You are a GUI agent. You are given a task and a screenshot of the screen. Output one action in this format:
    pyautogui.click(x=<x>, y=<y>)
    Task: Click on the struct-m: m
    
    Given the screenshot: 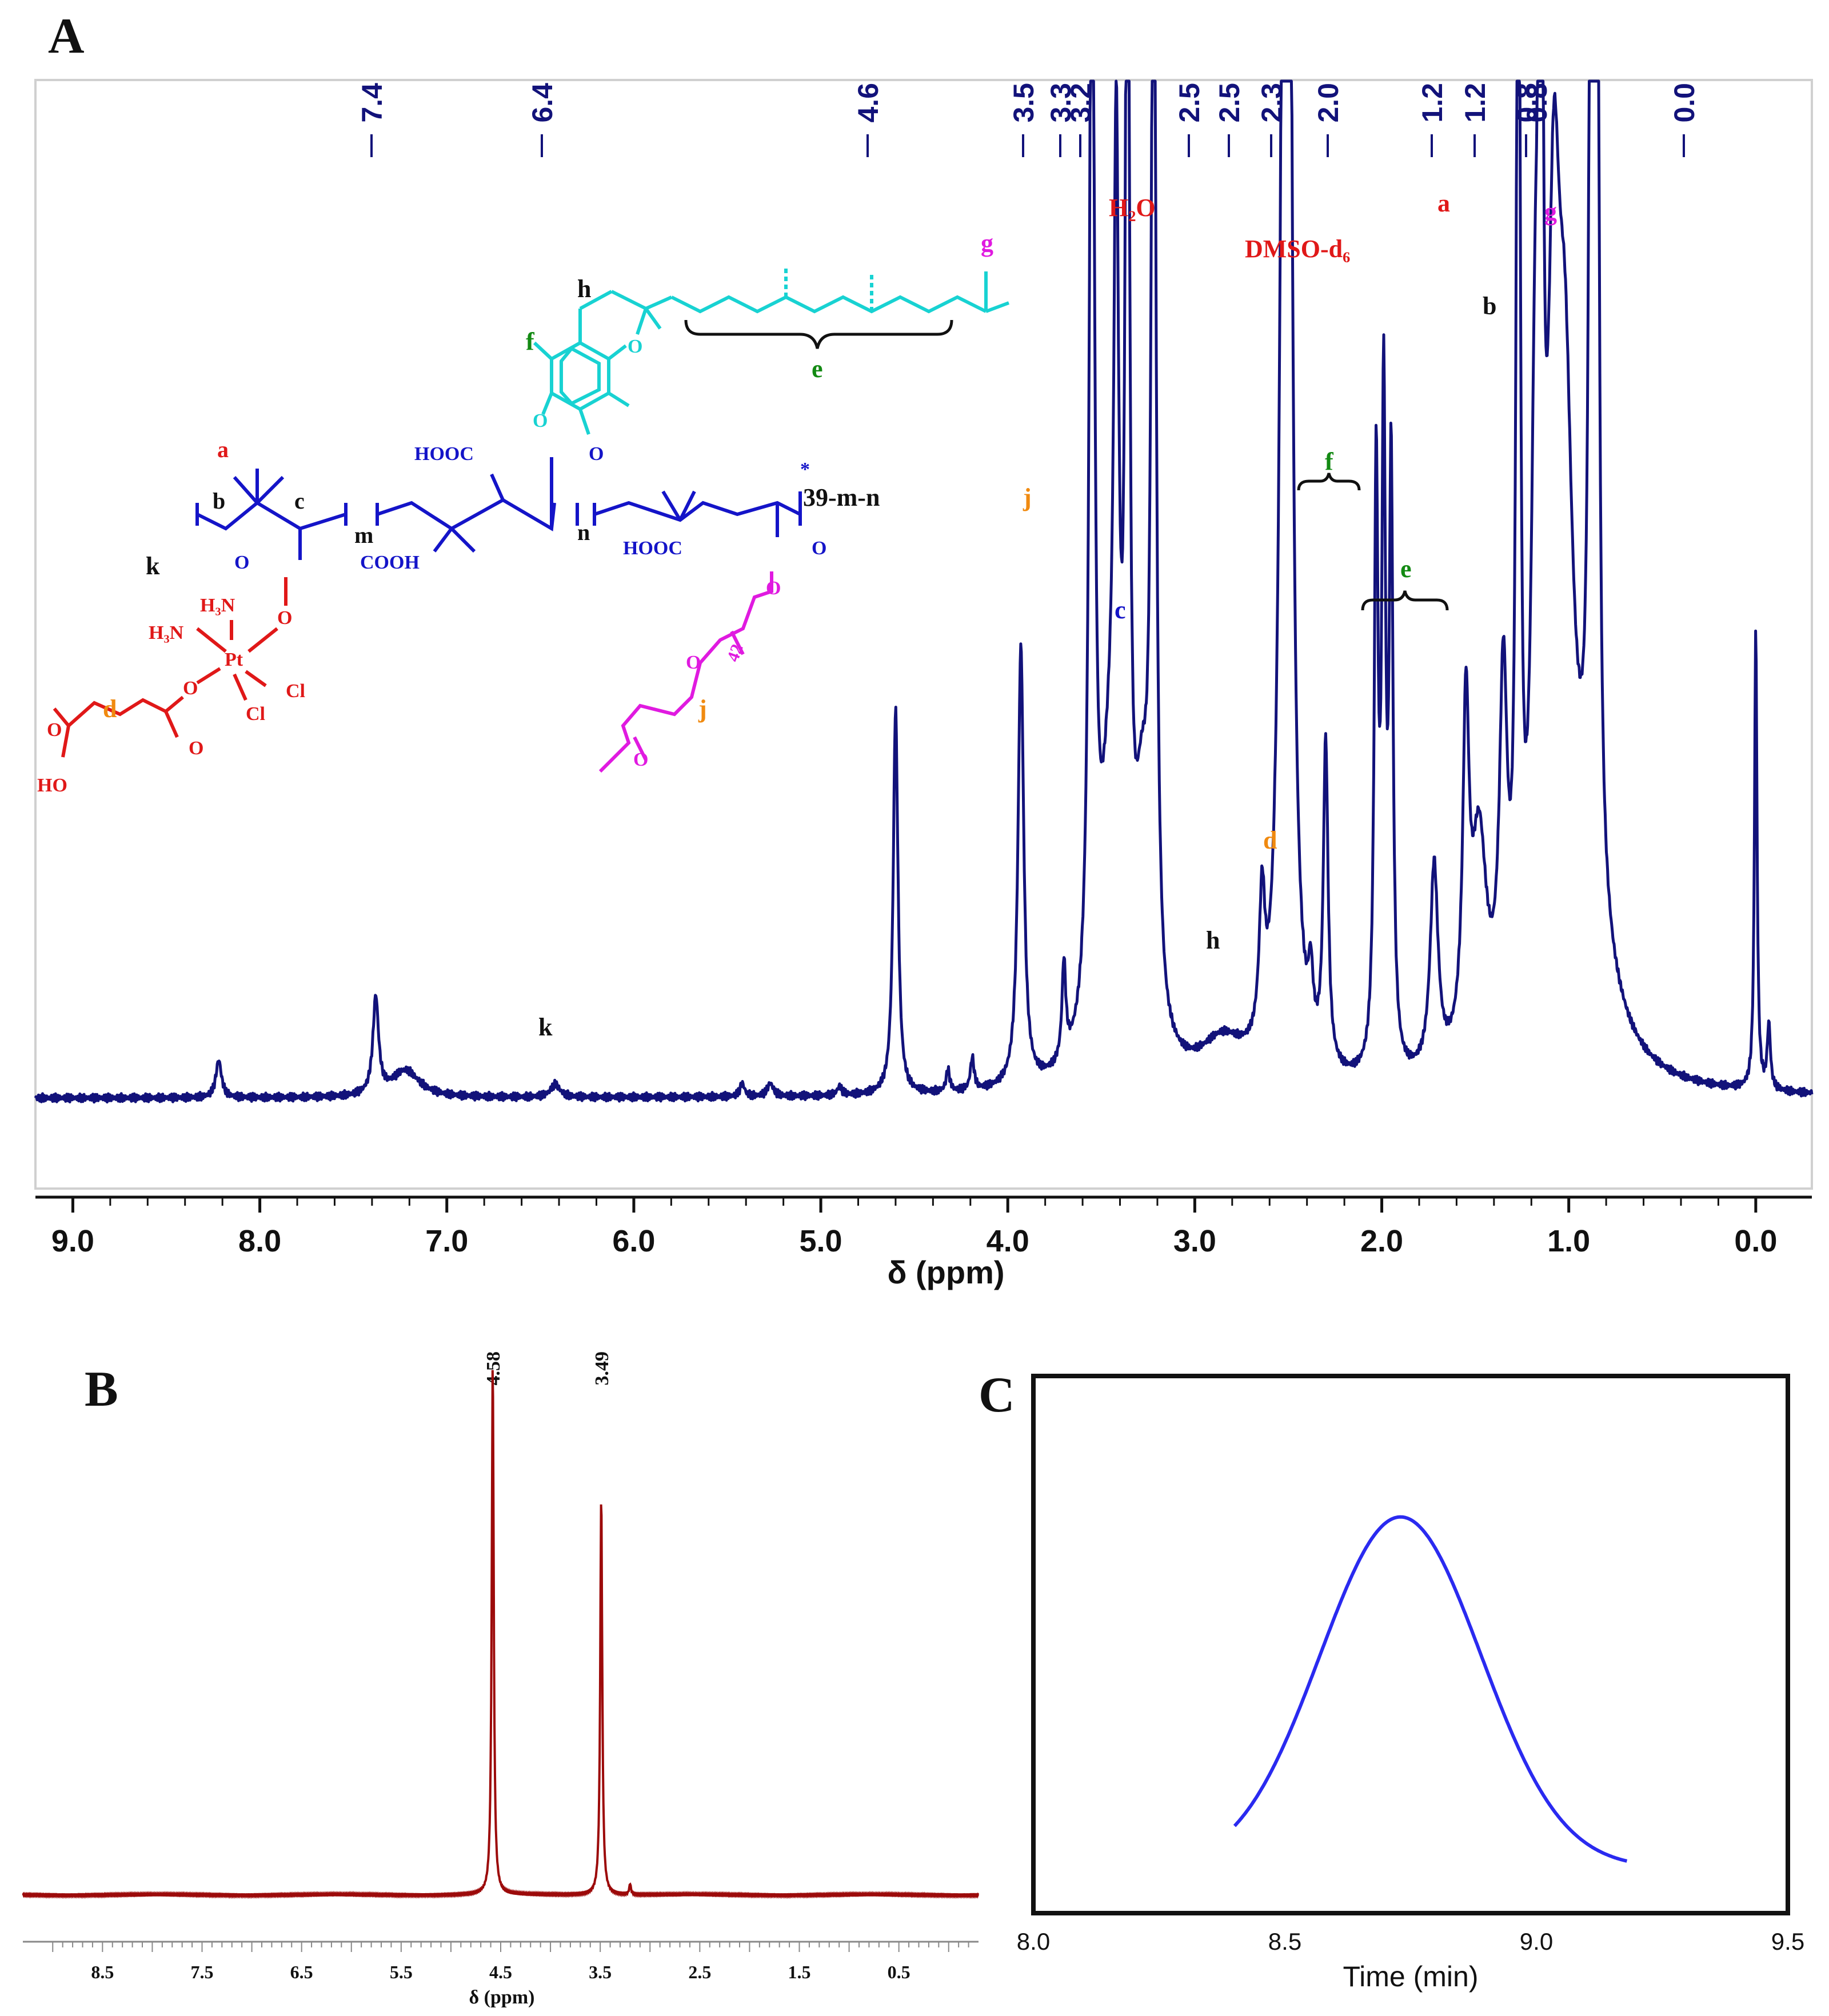 What is the action you would take?
    pyautogui.click(x=363, y=535)
    